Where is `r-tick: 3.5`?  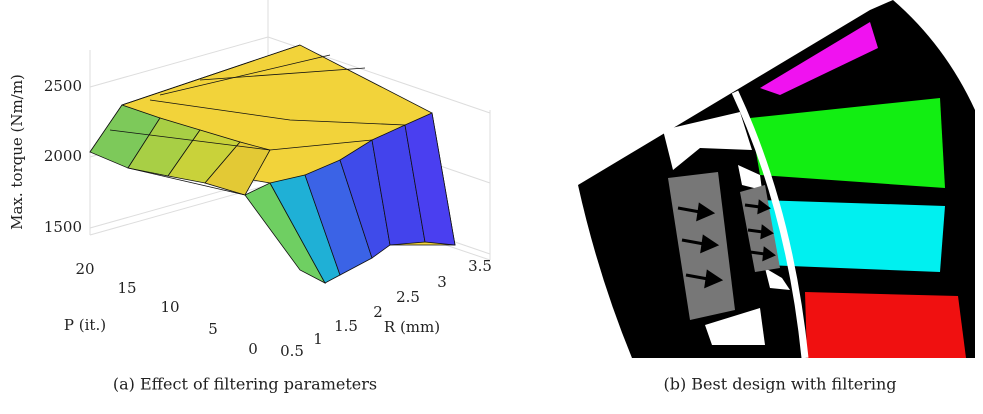 r-tick: 3.5 is located at coordinates (480, 266).